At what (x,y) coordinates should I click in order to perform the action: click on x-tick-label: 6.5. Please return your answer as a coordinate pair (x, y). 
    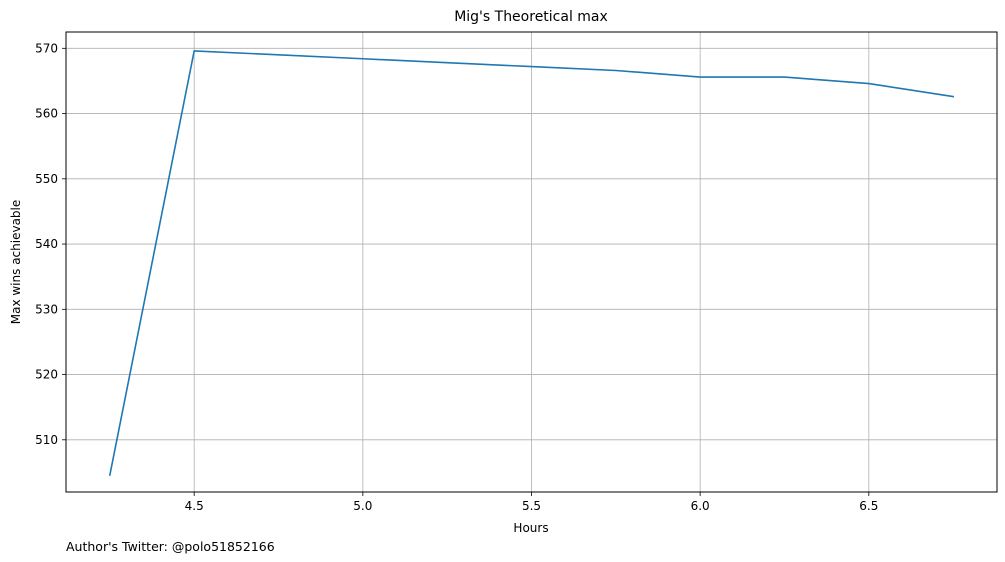
    Looking at the image, I should click on (868, 506).